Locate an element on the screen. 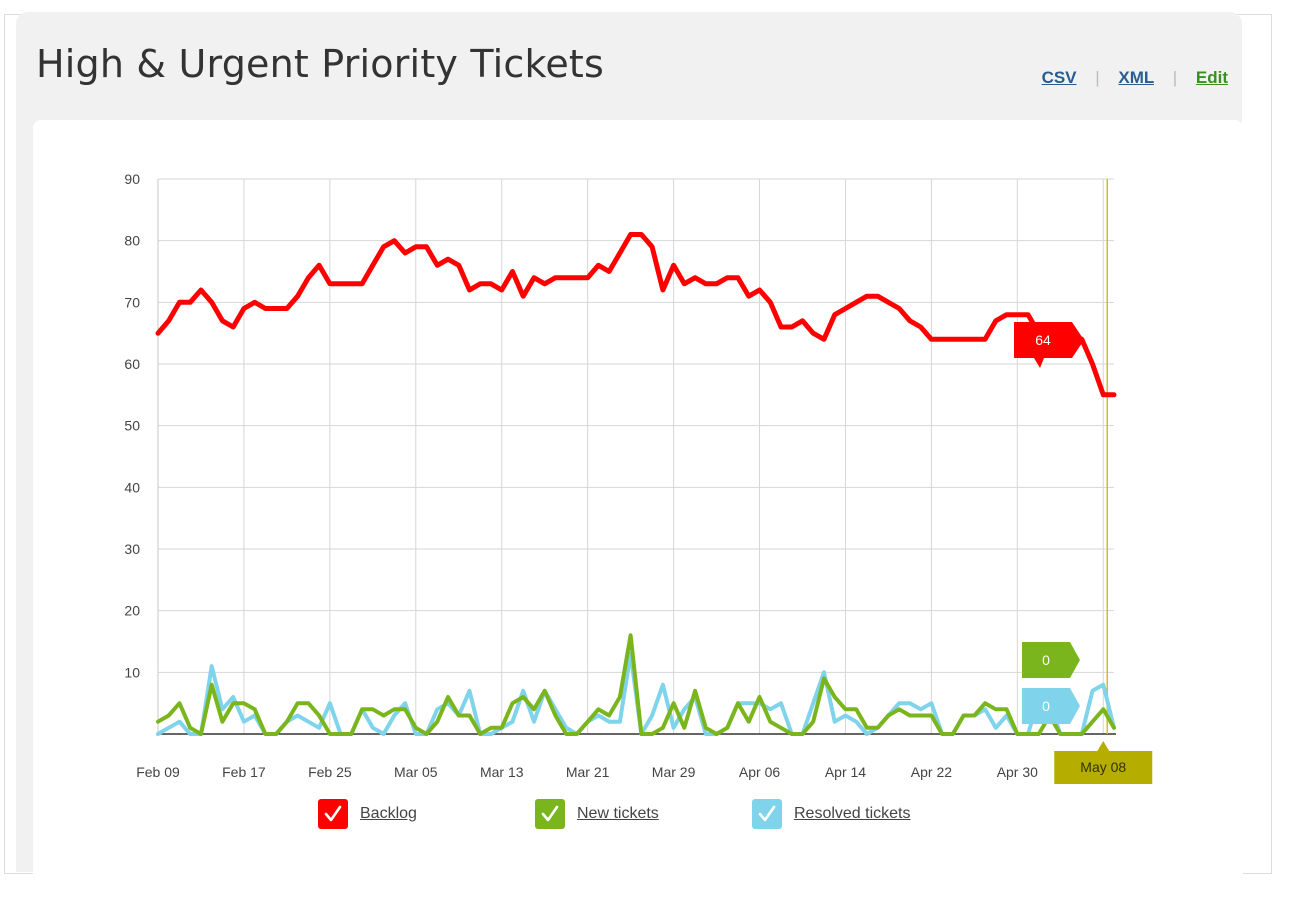  legend-item-new-tickets: New tickets is located at coordinates (597, 814).